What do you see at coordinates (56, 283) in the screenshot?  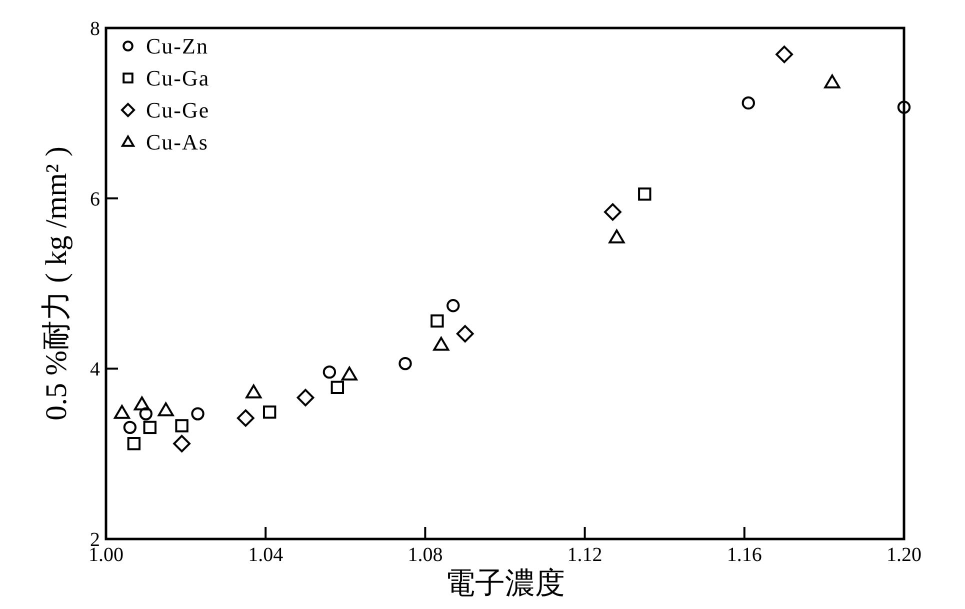 I see `y-axis-title: 0.5 %耐力 ( kg /mm² )` at bounding box center [56, 283].